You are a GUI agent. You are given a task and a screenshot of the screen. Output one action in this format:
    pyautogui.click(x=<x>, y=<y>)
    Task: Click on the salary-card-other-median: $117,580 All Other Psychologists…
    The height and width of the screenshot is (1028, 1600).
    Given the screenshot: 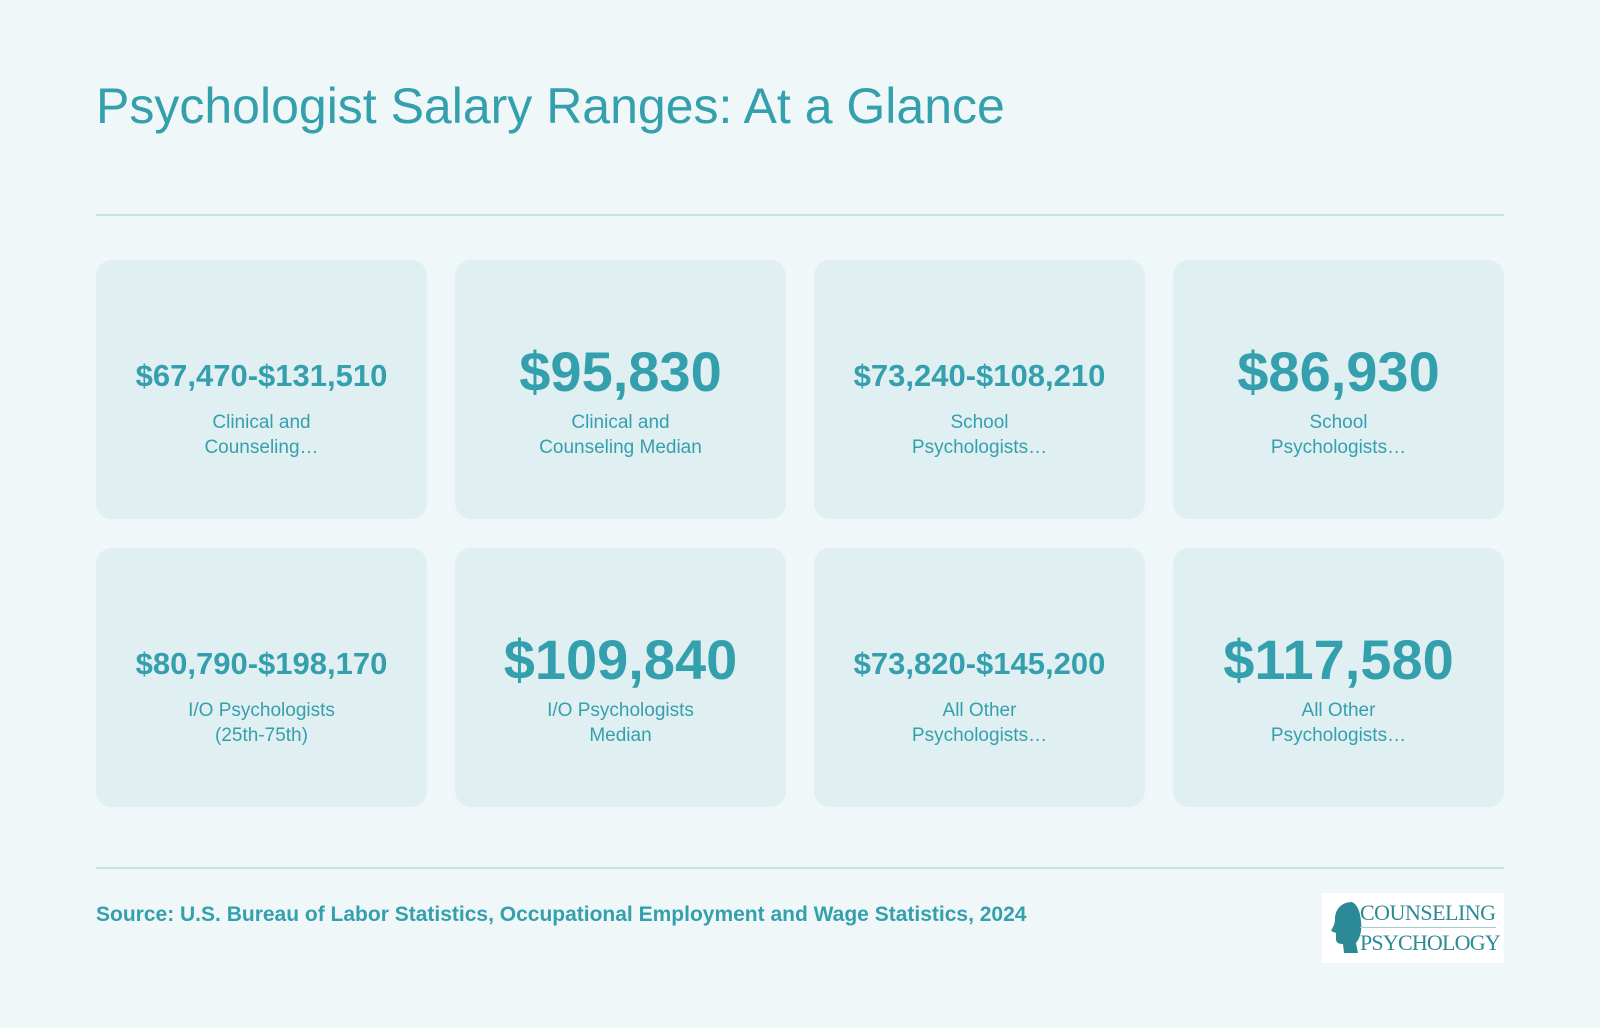 What is the action you would take?
    pyautogui.click(x=1338, y=677)
    